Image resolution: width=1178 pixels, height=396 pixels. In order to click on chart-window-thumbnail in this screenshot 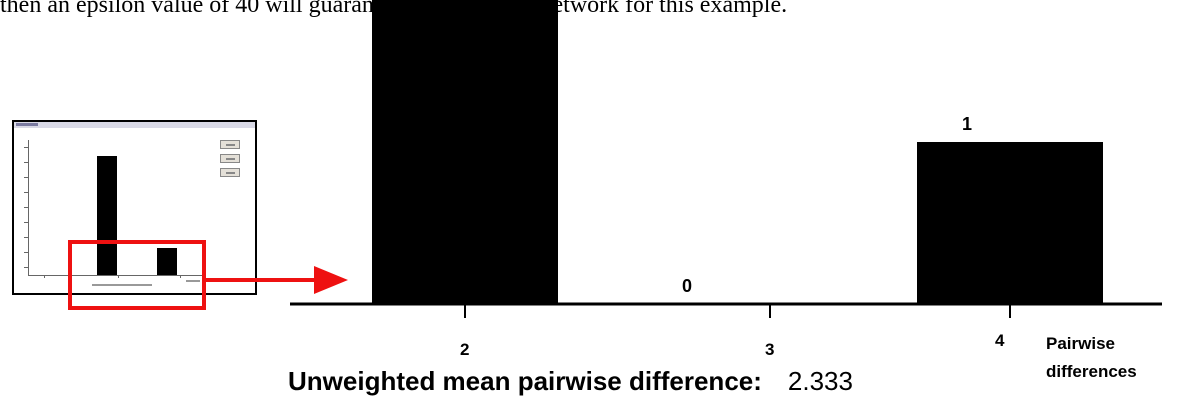, I will do `click(134, 207)`.